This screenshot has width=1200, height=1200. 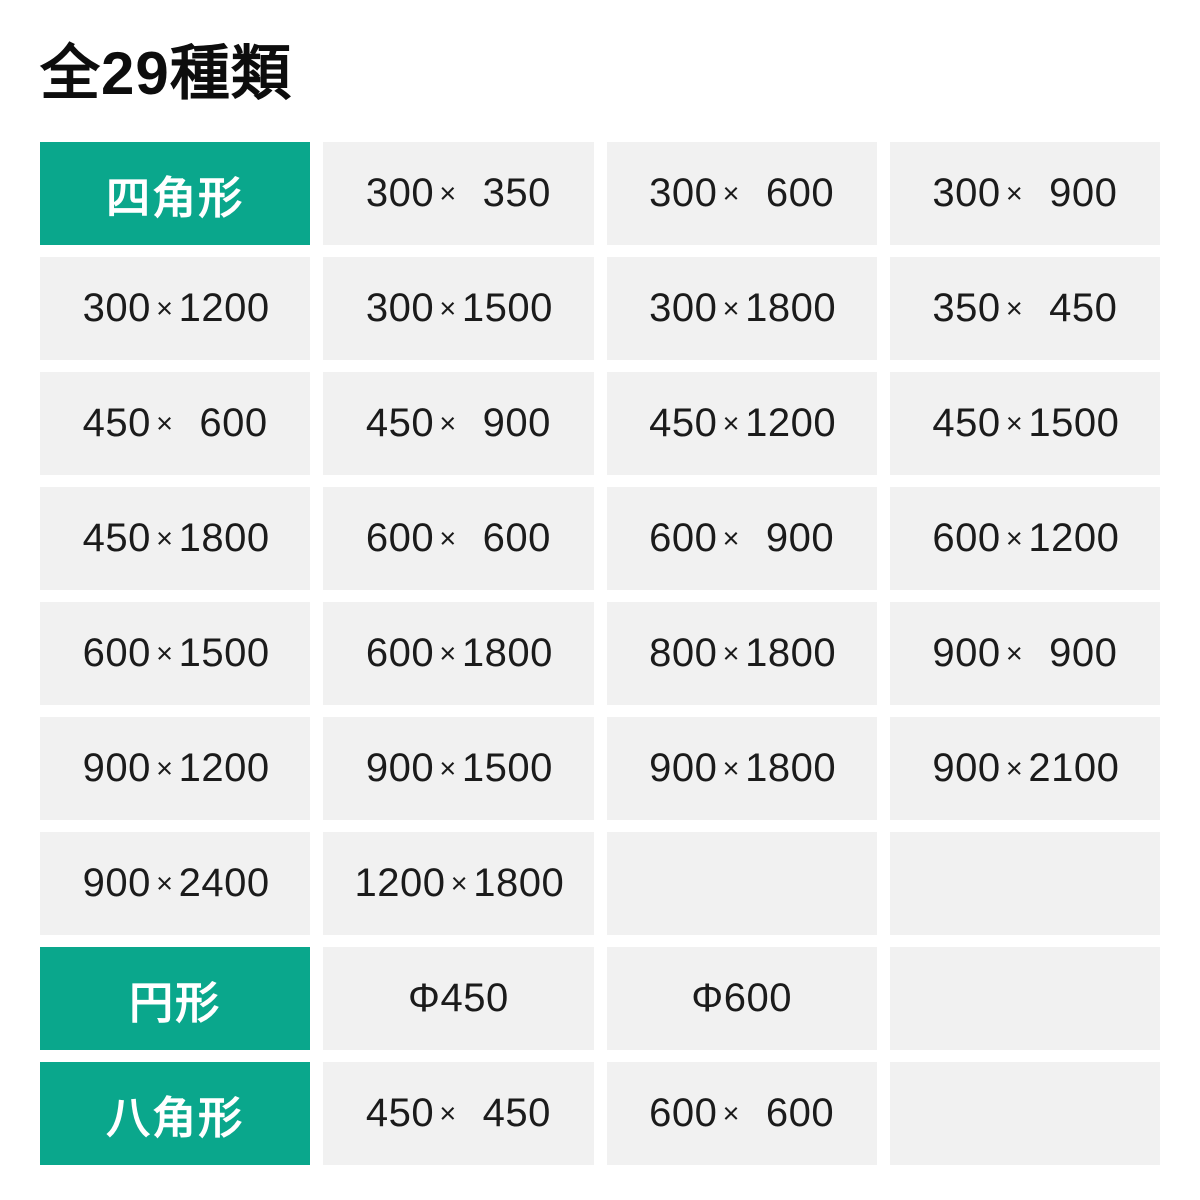 What do you see at coordinates (741, 653) in the screenshot?
I see `size-cell: 800 × 1800` at bounding box center [741, 653].